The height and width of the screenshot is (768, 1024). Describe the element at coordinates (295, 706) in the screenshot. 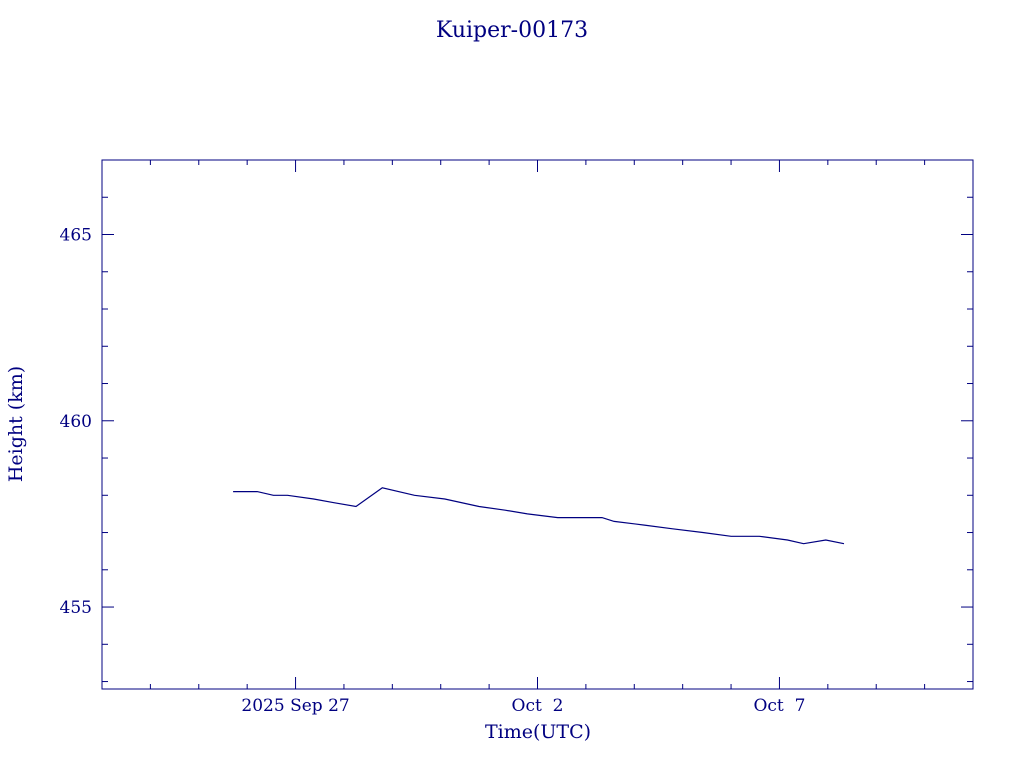

I see `x-tick-label: 2025 Sep 27` at that location.